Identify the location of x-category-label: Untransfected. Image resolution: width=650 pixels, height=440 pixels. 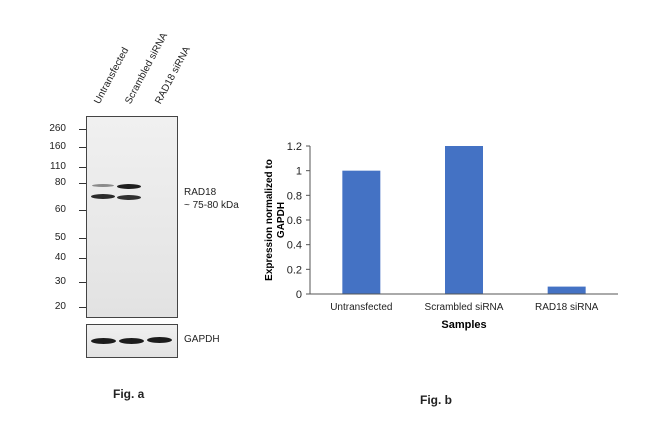
(361, 307).